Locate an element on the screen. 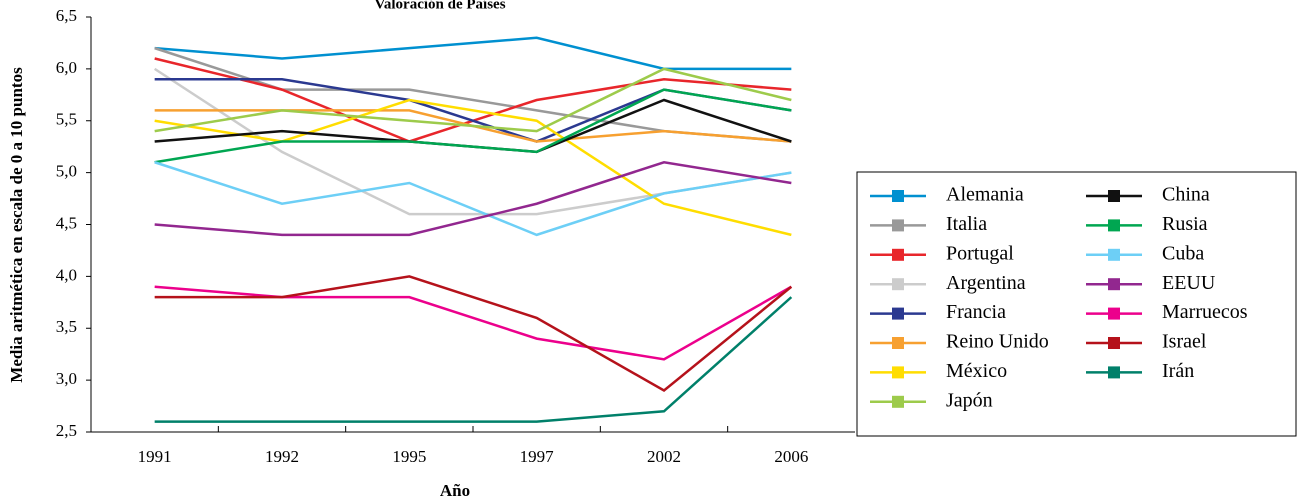 Image resolution: width=1301 pixels, height=503 pixels. legend-text: China is located at coordinates (1186, 195).